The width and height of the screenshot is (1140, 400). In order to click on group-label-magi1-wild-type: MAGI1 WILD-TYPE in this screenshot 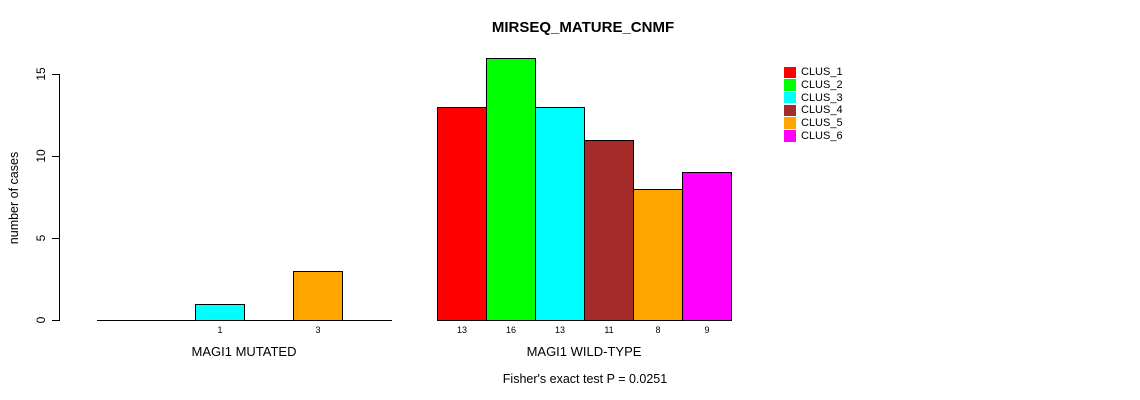, I will do `click(584, 351)`.